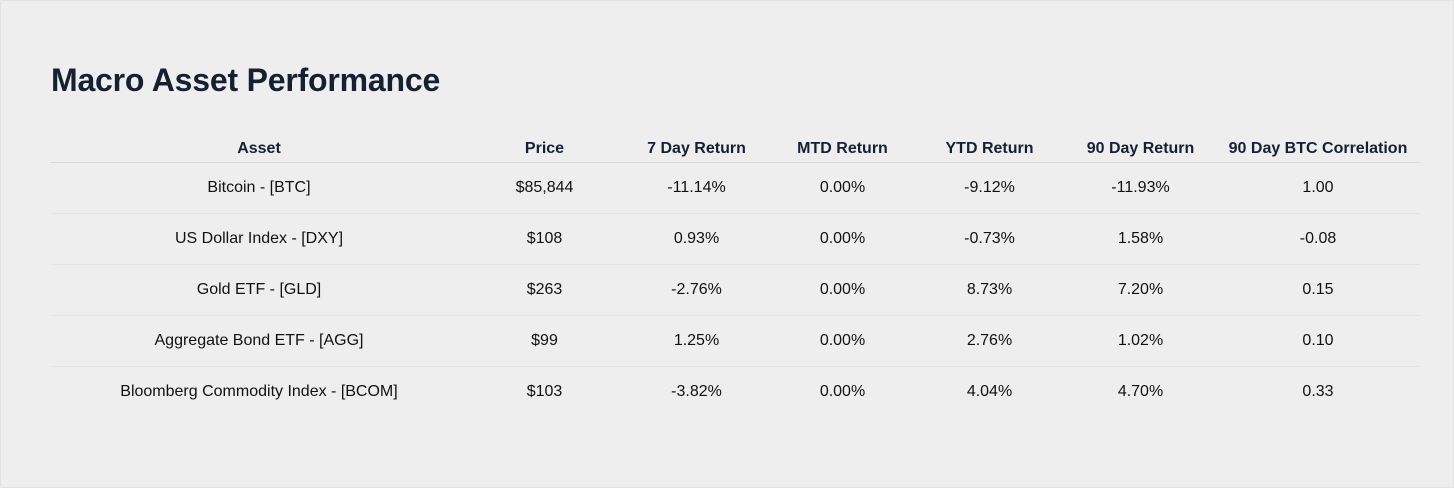  Describe the element at coordinates (842, 149) in the screenshot. I see `column-header-mtd-return: MTD Return` at that location.